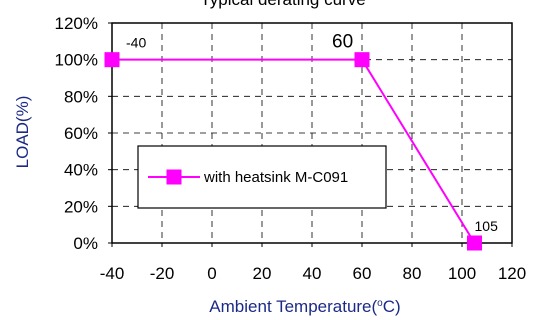  What do you see at coordinates (462, 273) in the screenshot?
I see `x-tick-label: 100` at bounding box center [462, 273].